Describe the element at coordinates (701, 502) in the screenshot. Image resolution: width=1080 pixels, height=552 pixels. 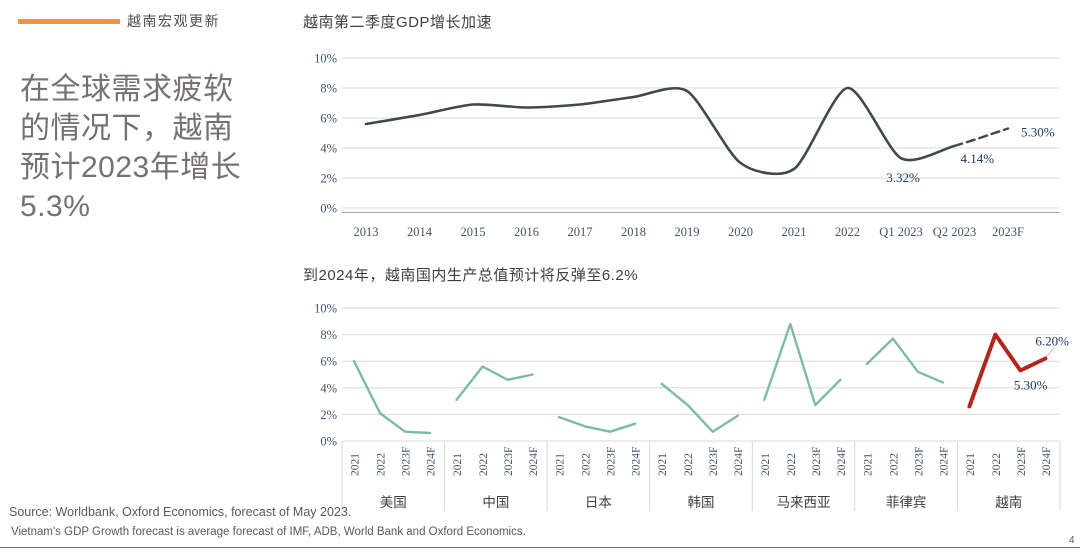
I see `svg-text: 韩国` at that location.